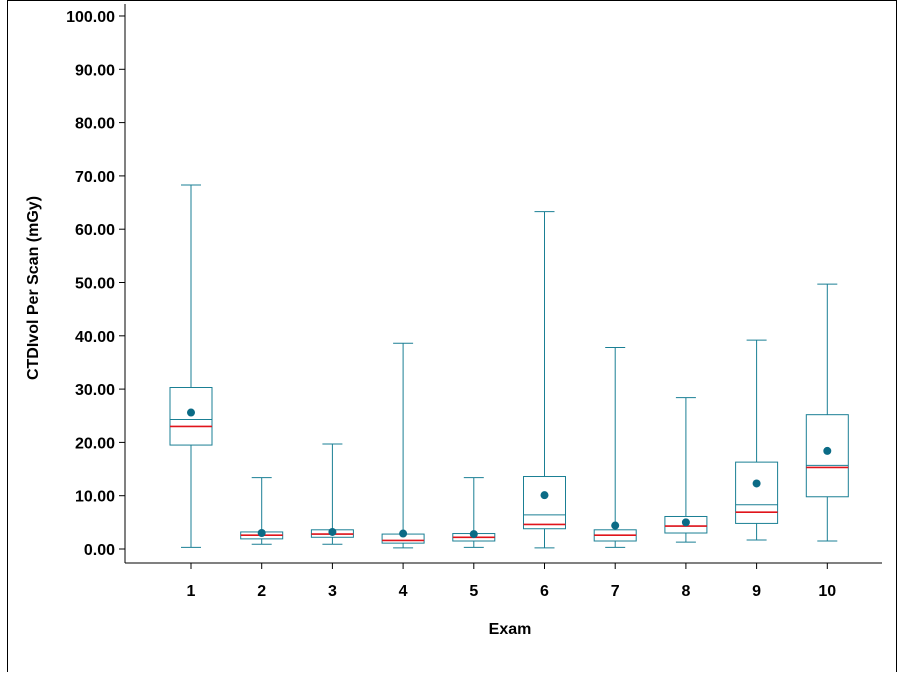  Describe the element at coordinates (95, 497) in the screenshot. I see `y-tick-label: 10.00` at that location.